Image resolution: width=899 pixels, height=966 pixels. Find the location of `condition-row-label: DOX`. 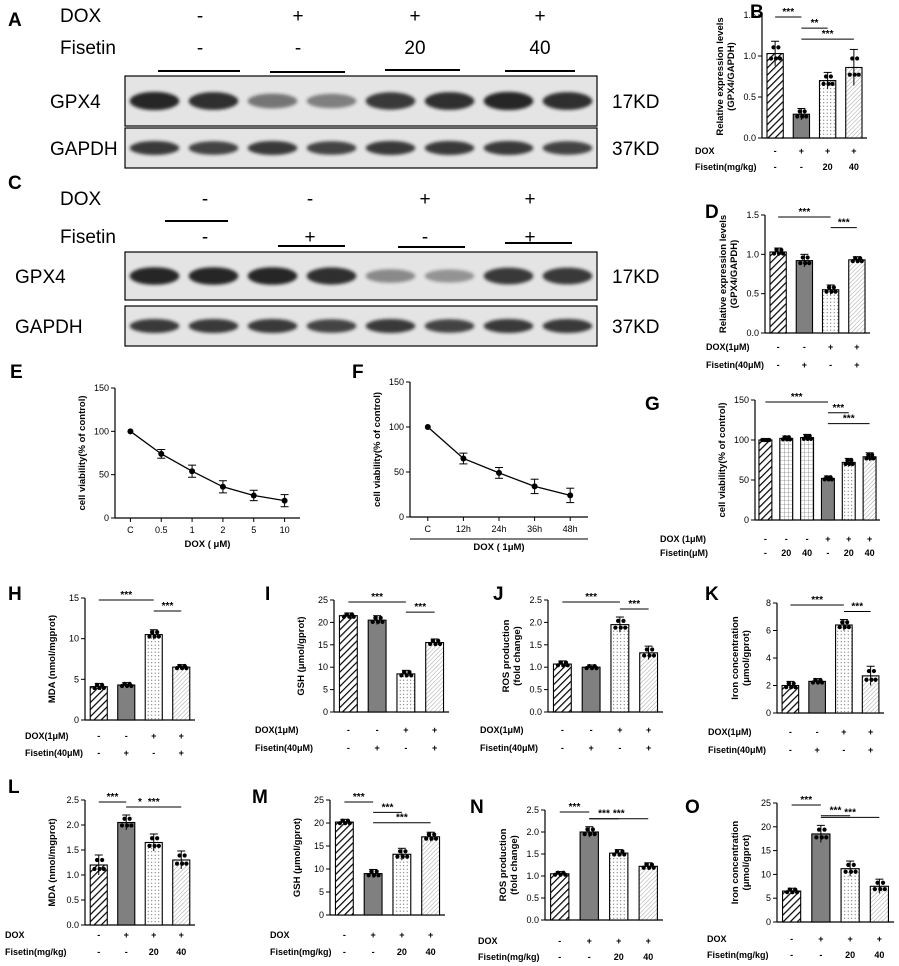

condition-row-label: DOX is located at coordinates (705, 151).